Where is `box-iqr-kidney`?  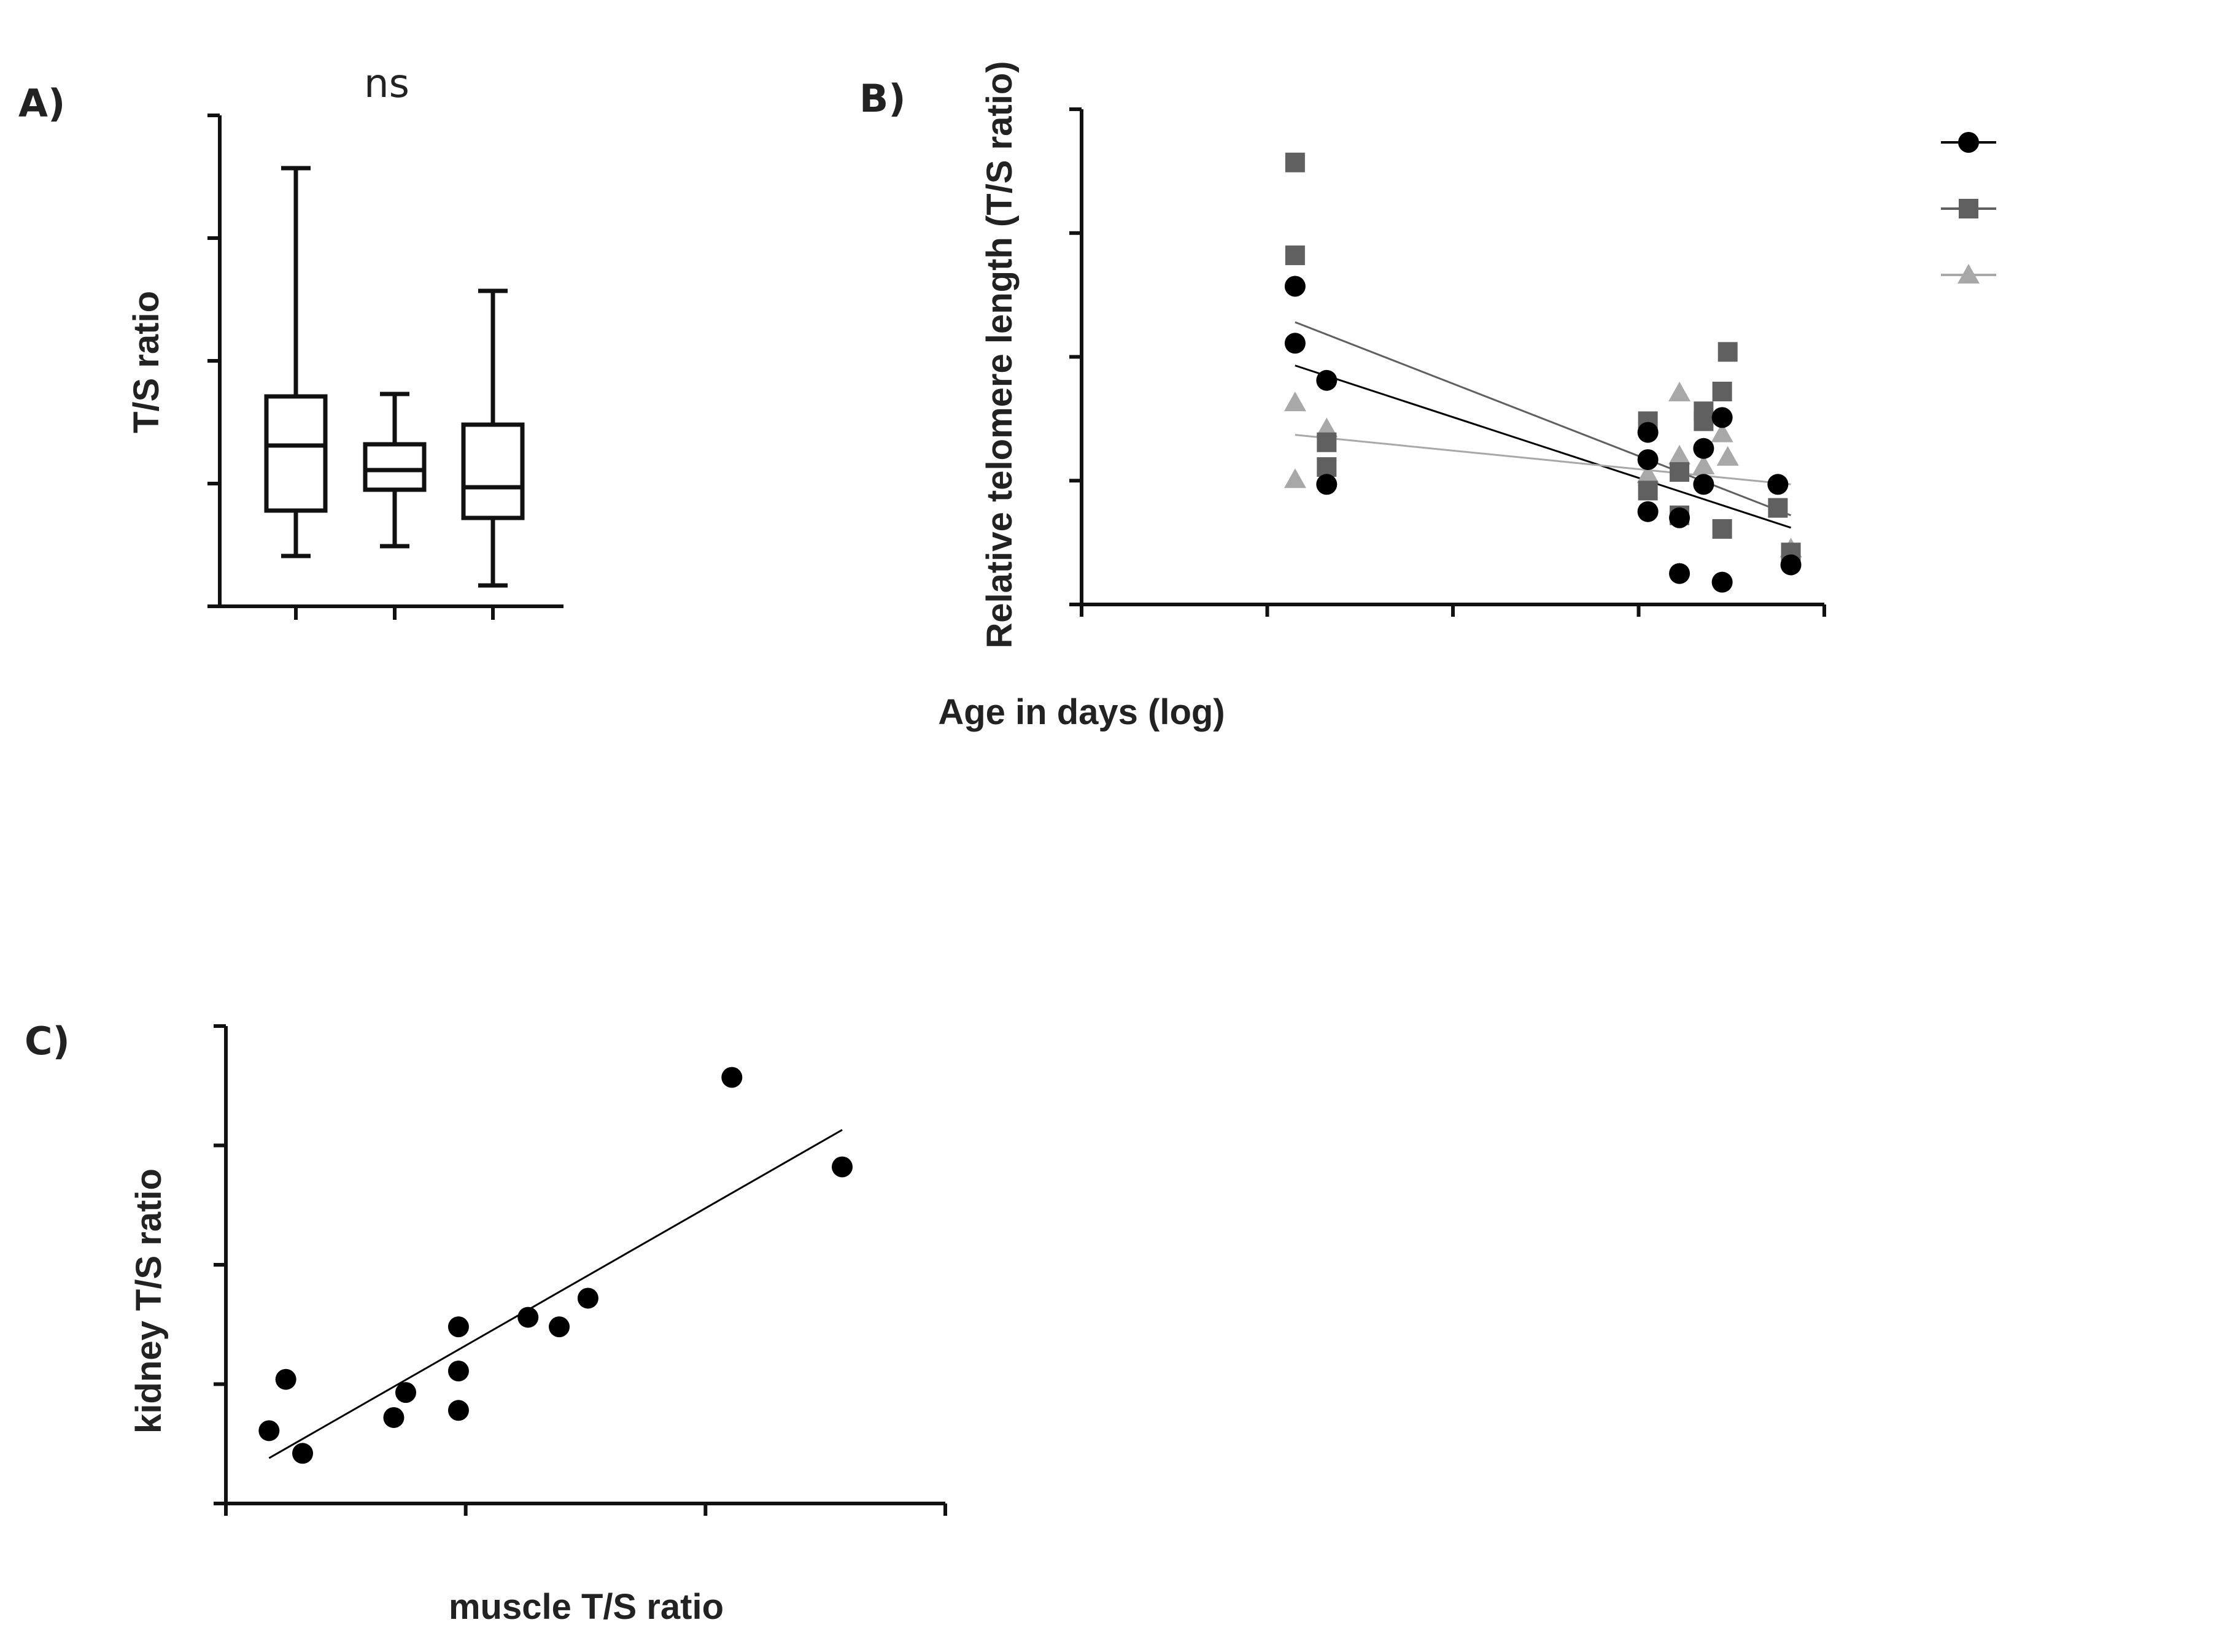
box-iqr-kidney is located at coordinates (296, 453).